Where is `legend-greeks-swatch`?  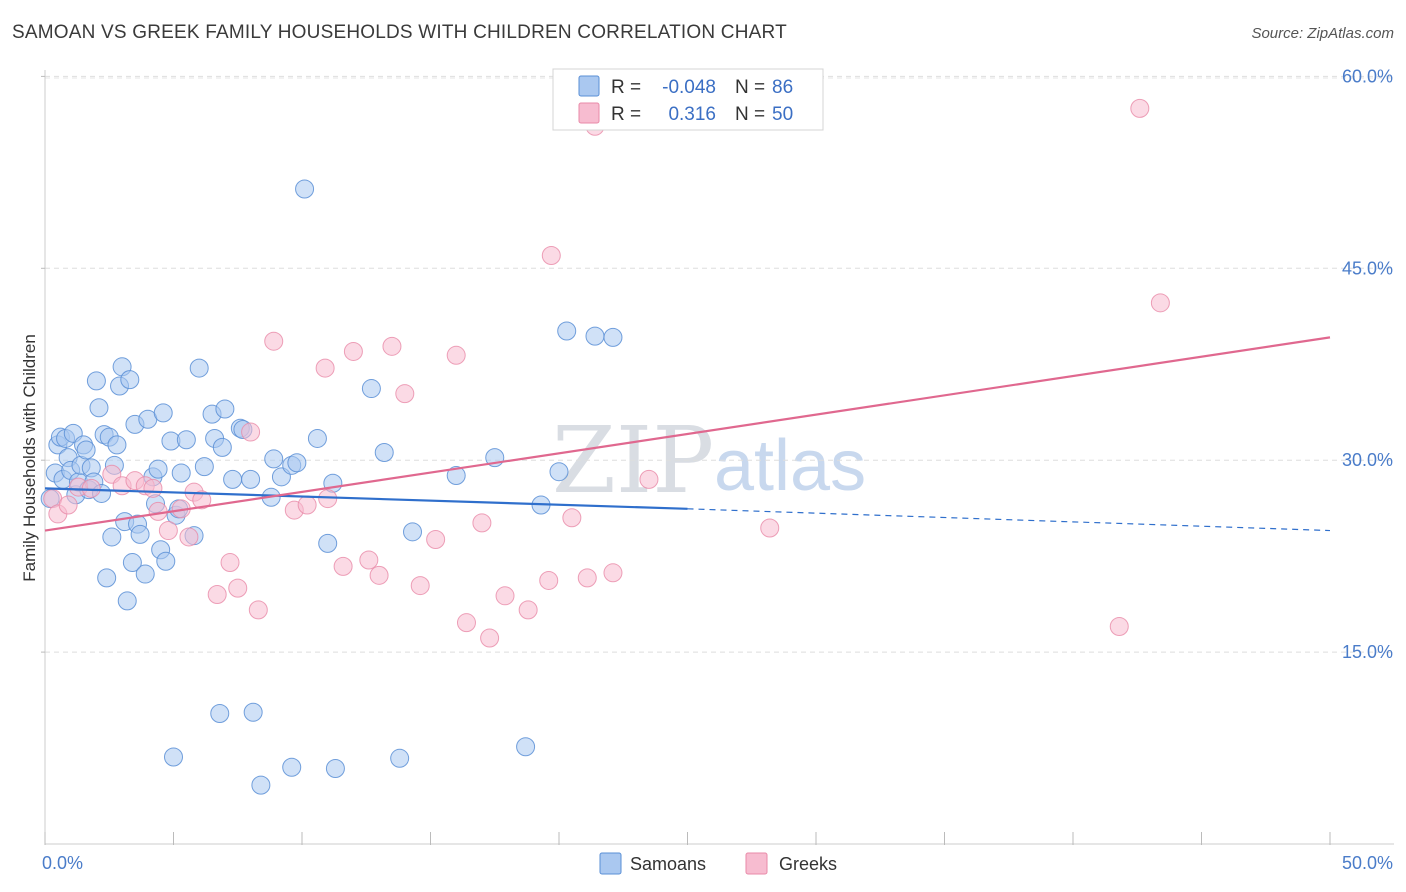
legend-greeks-swatch is located at coordinates (589, 113).